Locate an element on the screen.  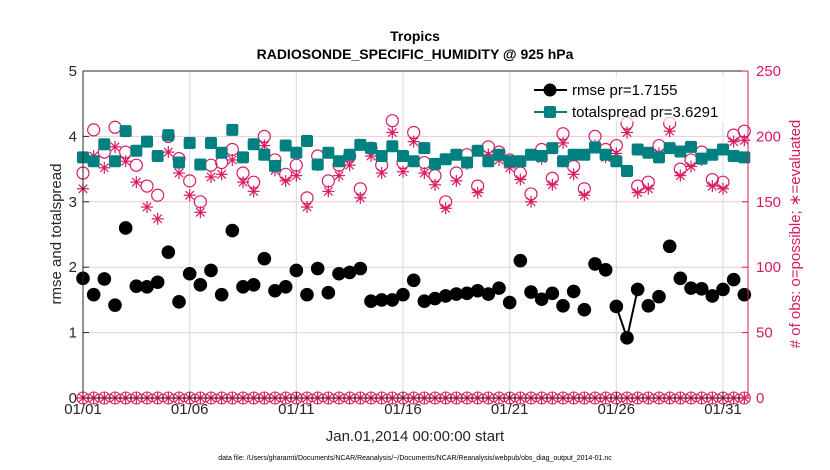
legend-rmse-label: rmse pr=1.7155 is located at coordinates (624, 90).